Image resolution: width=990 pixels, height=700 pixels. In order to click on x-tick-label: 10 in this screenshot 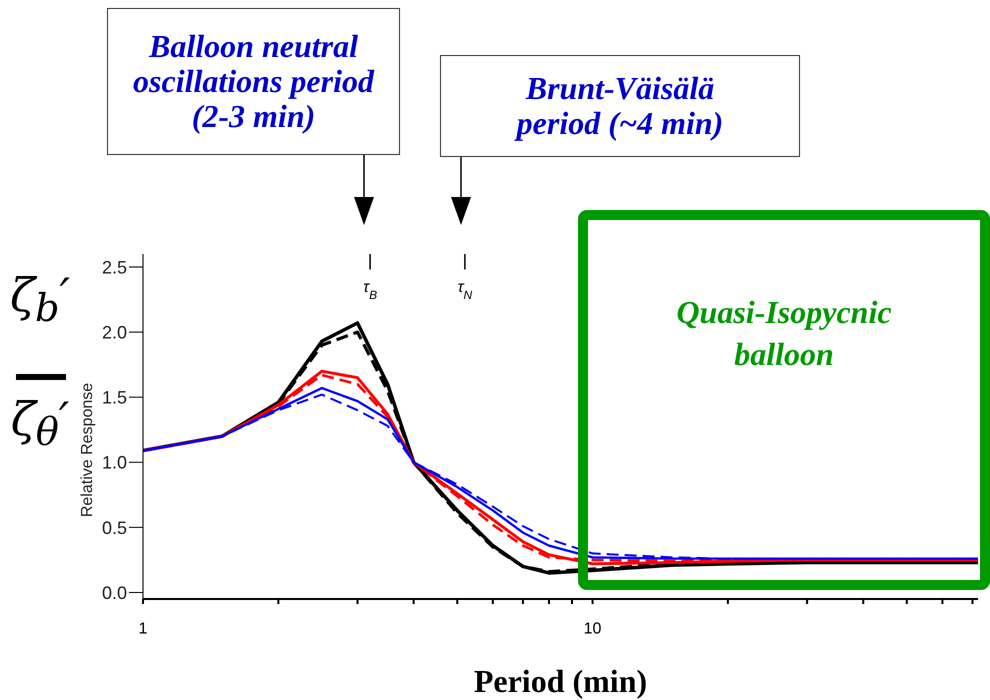, I will do `click(593, 629)`.